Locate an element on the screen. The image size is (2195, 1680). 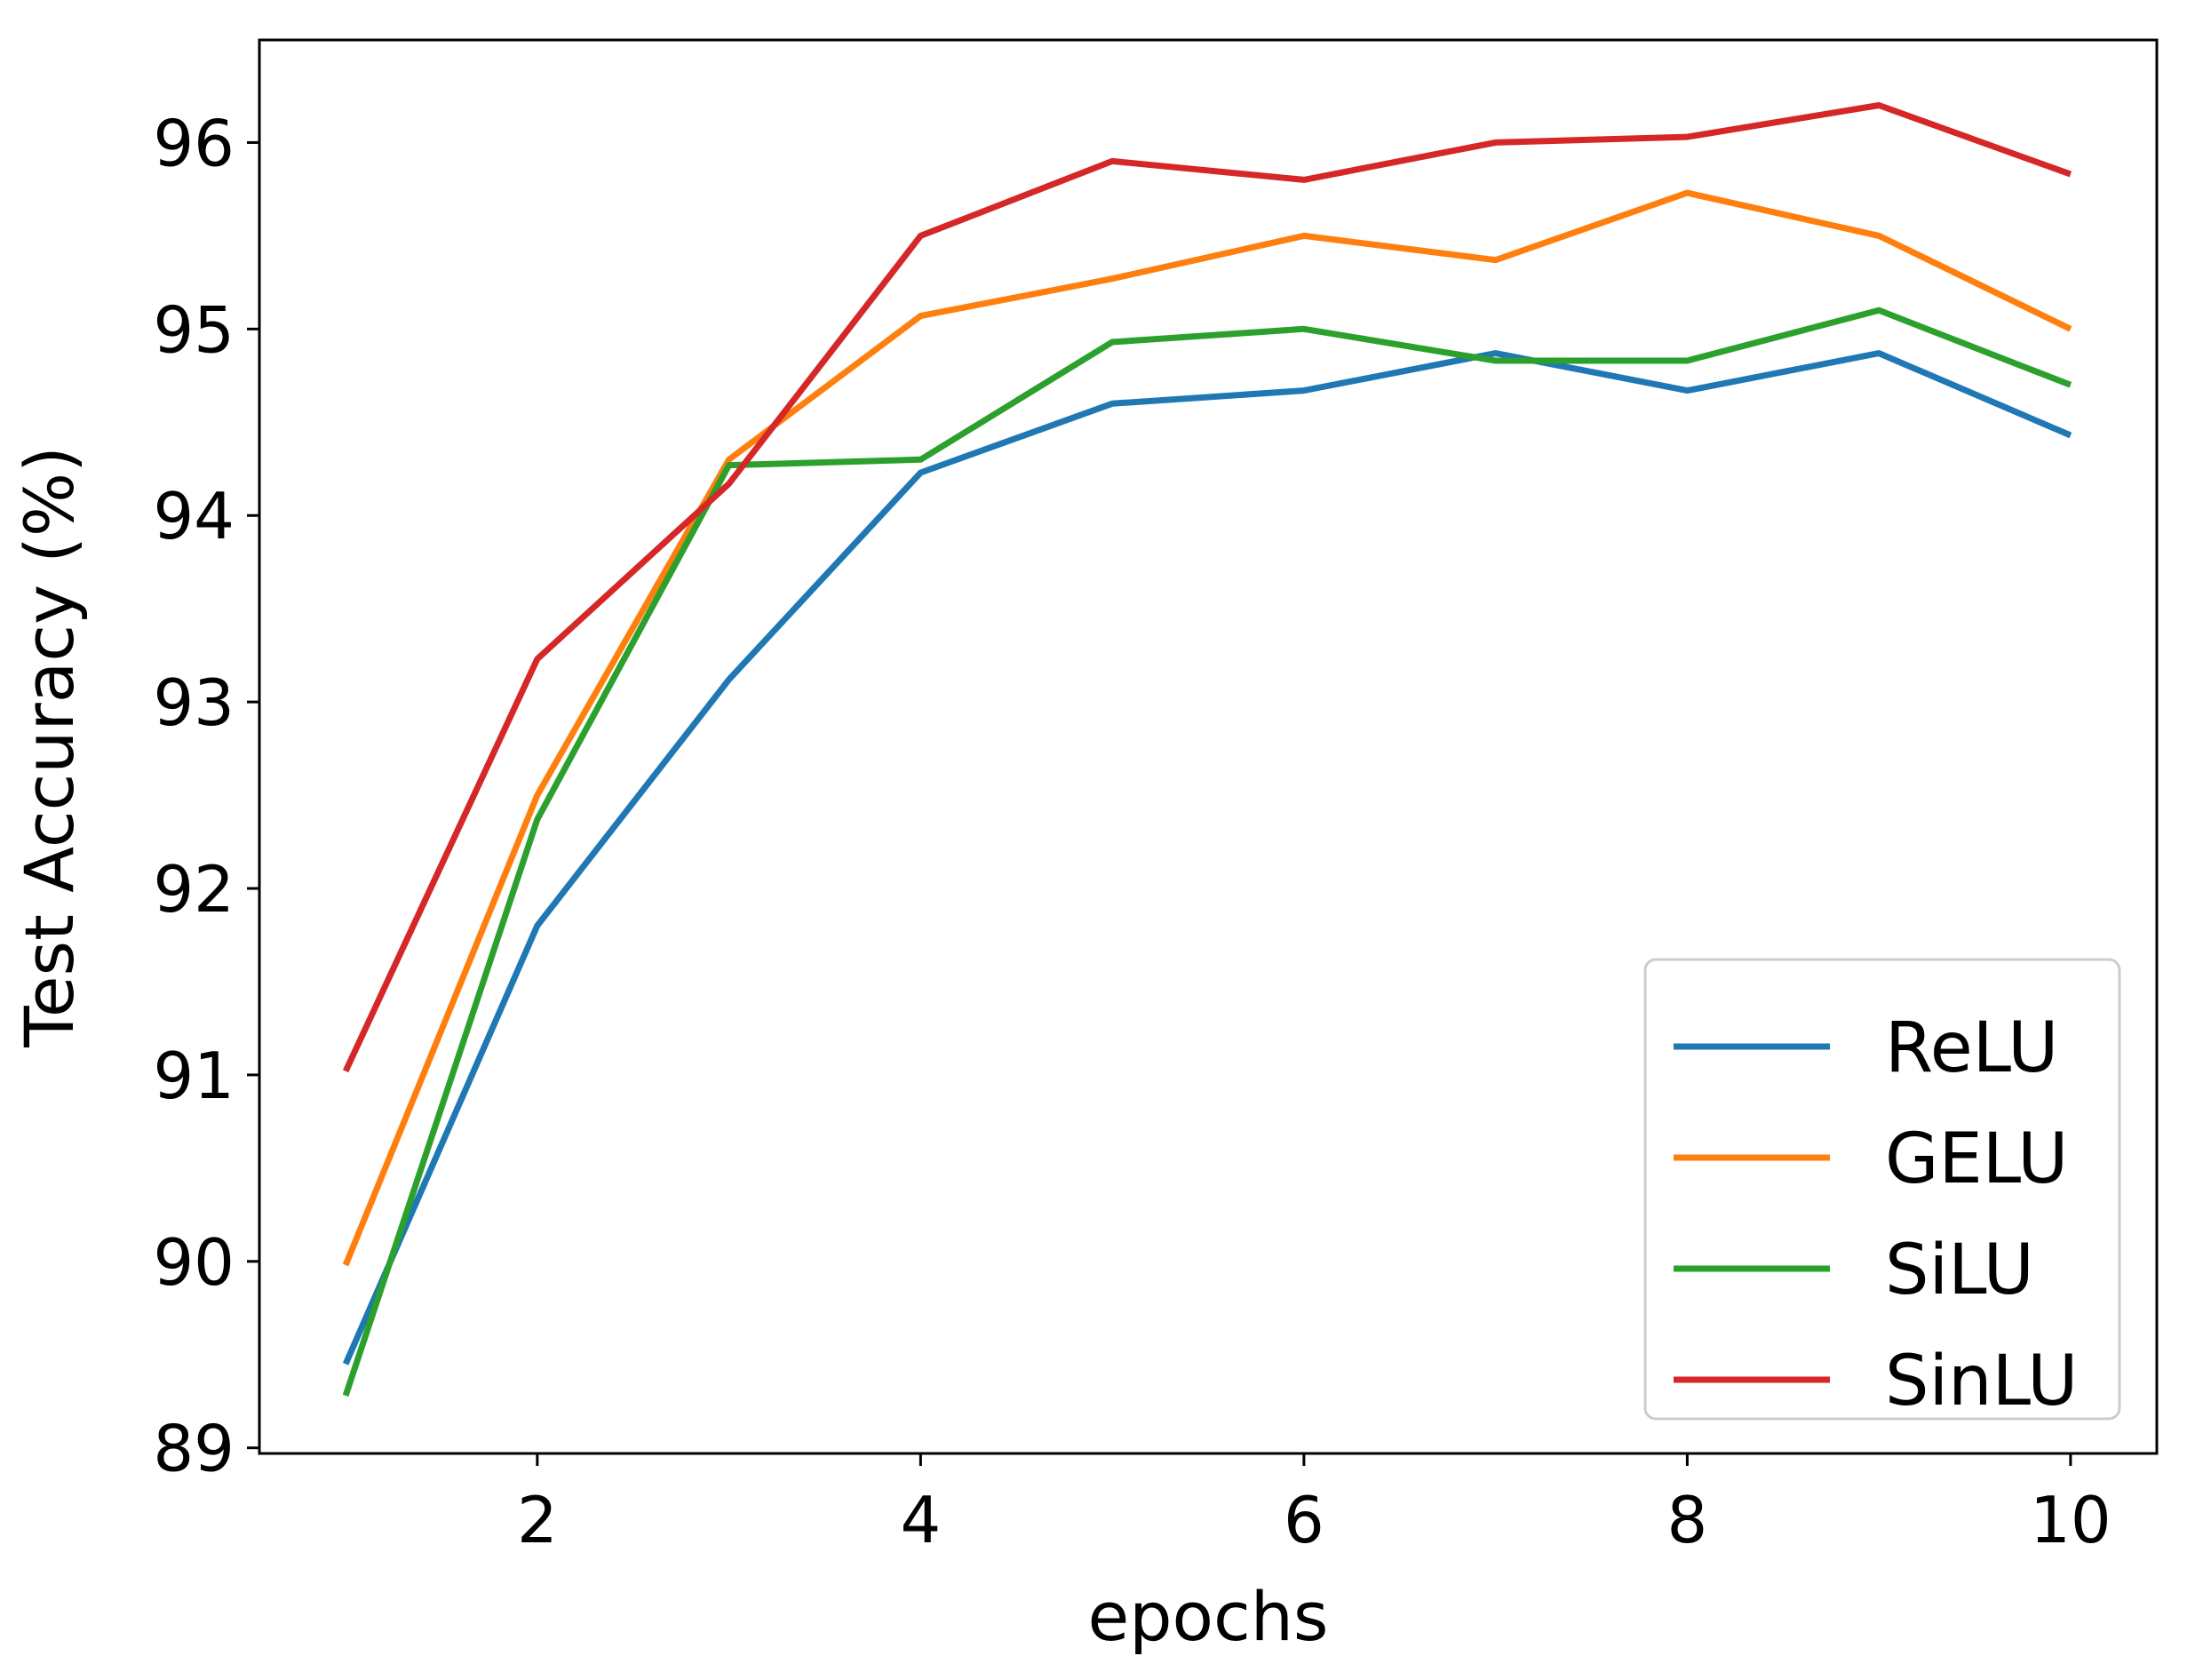
legend-item-silu: SiLU is located at coordinates (1854, 1270).